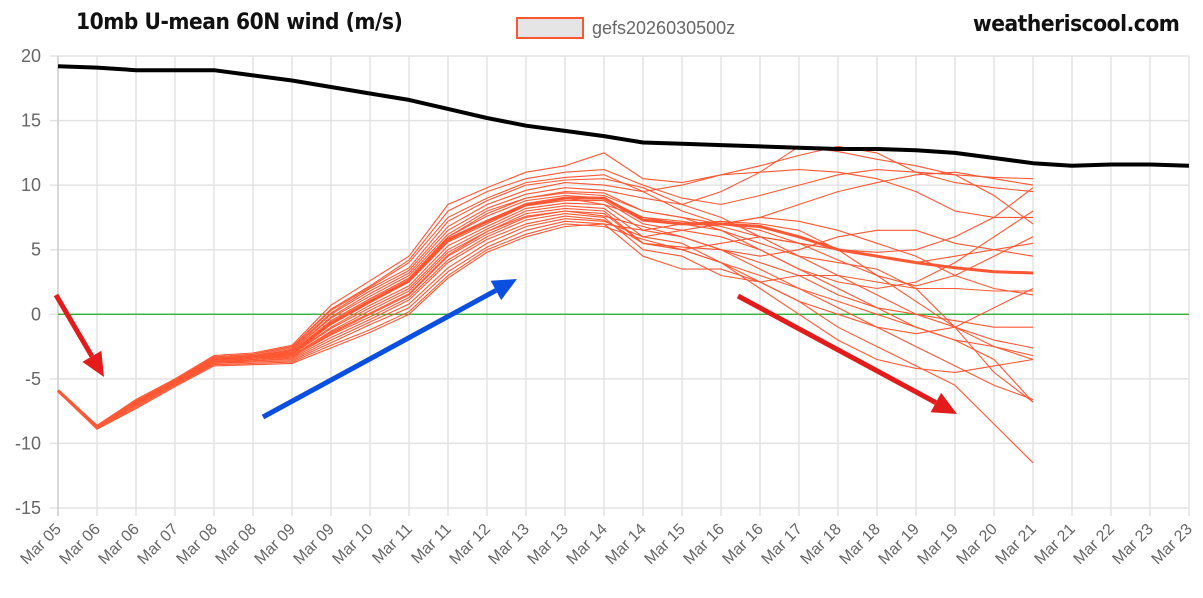 Image resolution: width=1203 pixels, height=598 pixels. I want to click on y-tick-label: 20, so click(31, 56).